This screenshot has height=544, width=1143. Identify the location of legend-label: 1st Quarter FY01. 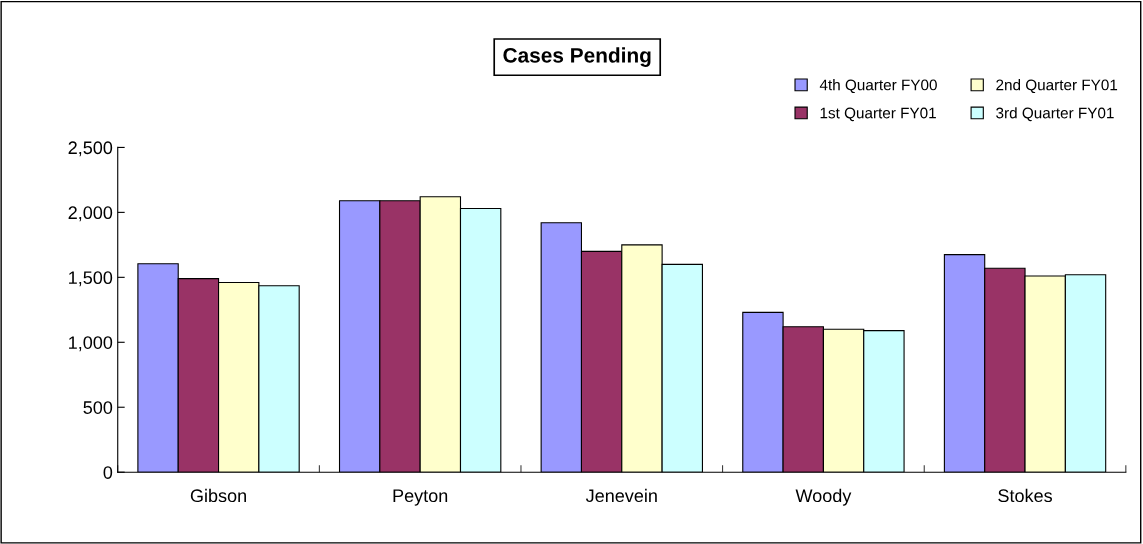
(878, 114).